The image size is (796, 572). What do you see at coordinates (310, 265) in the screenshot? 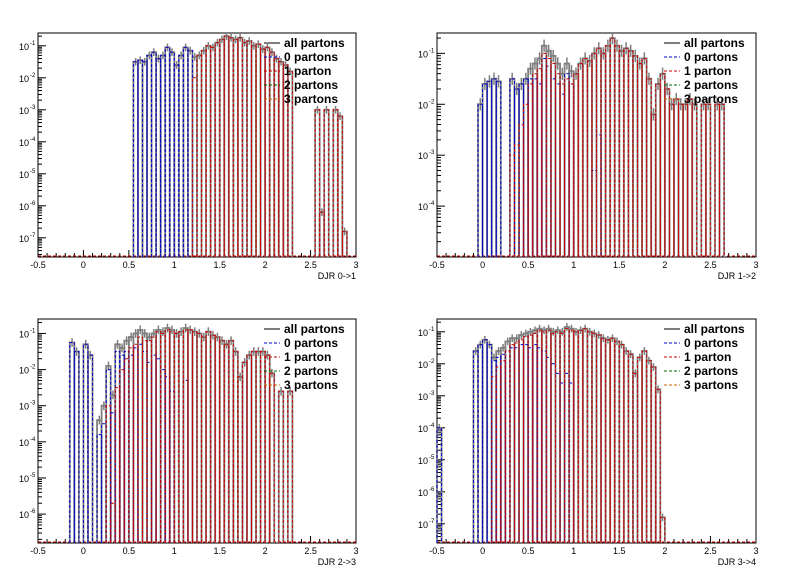
I see `x-tick-label: 2.5` at bounding box center [310, 265].